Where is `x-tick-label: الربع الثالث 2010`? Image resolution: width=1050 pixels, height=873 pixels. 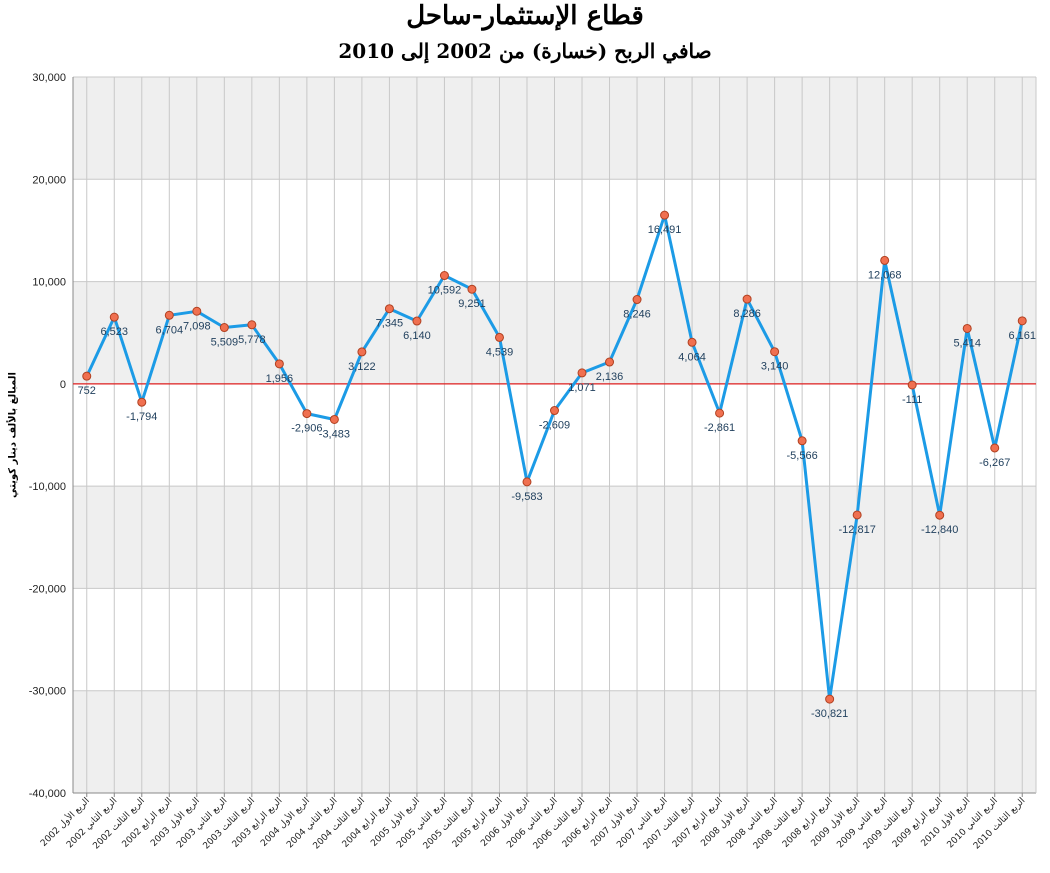
x-tick-label: الربع الثالث 2010 is located at coordinates (999, 823).